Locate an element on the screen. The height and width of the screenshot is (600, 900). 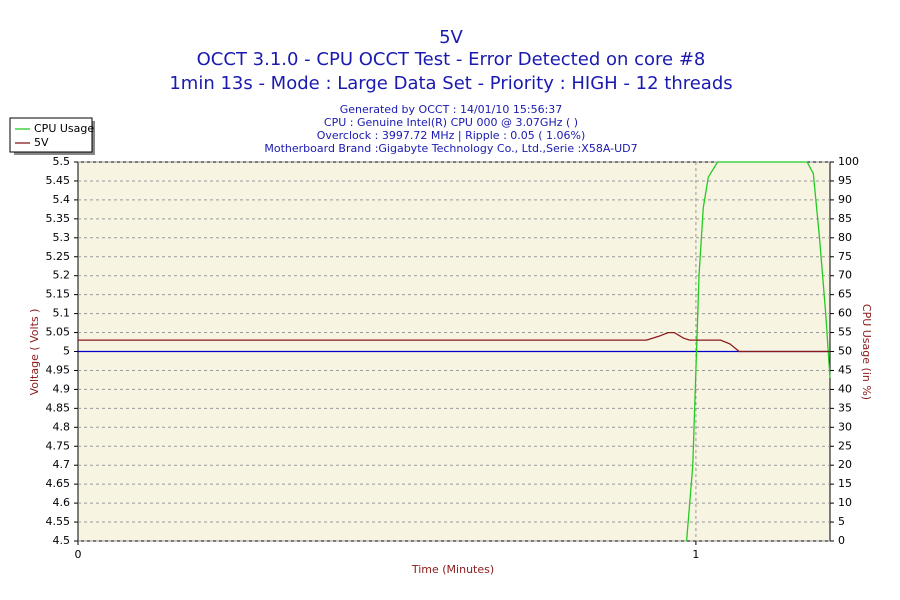
y2-tick-label: 55 is located at coordinates (845, 332).